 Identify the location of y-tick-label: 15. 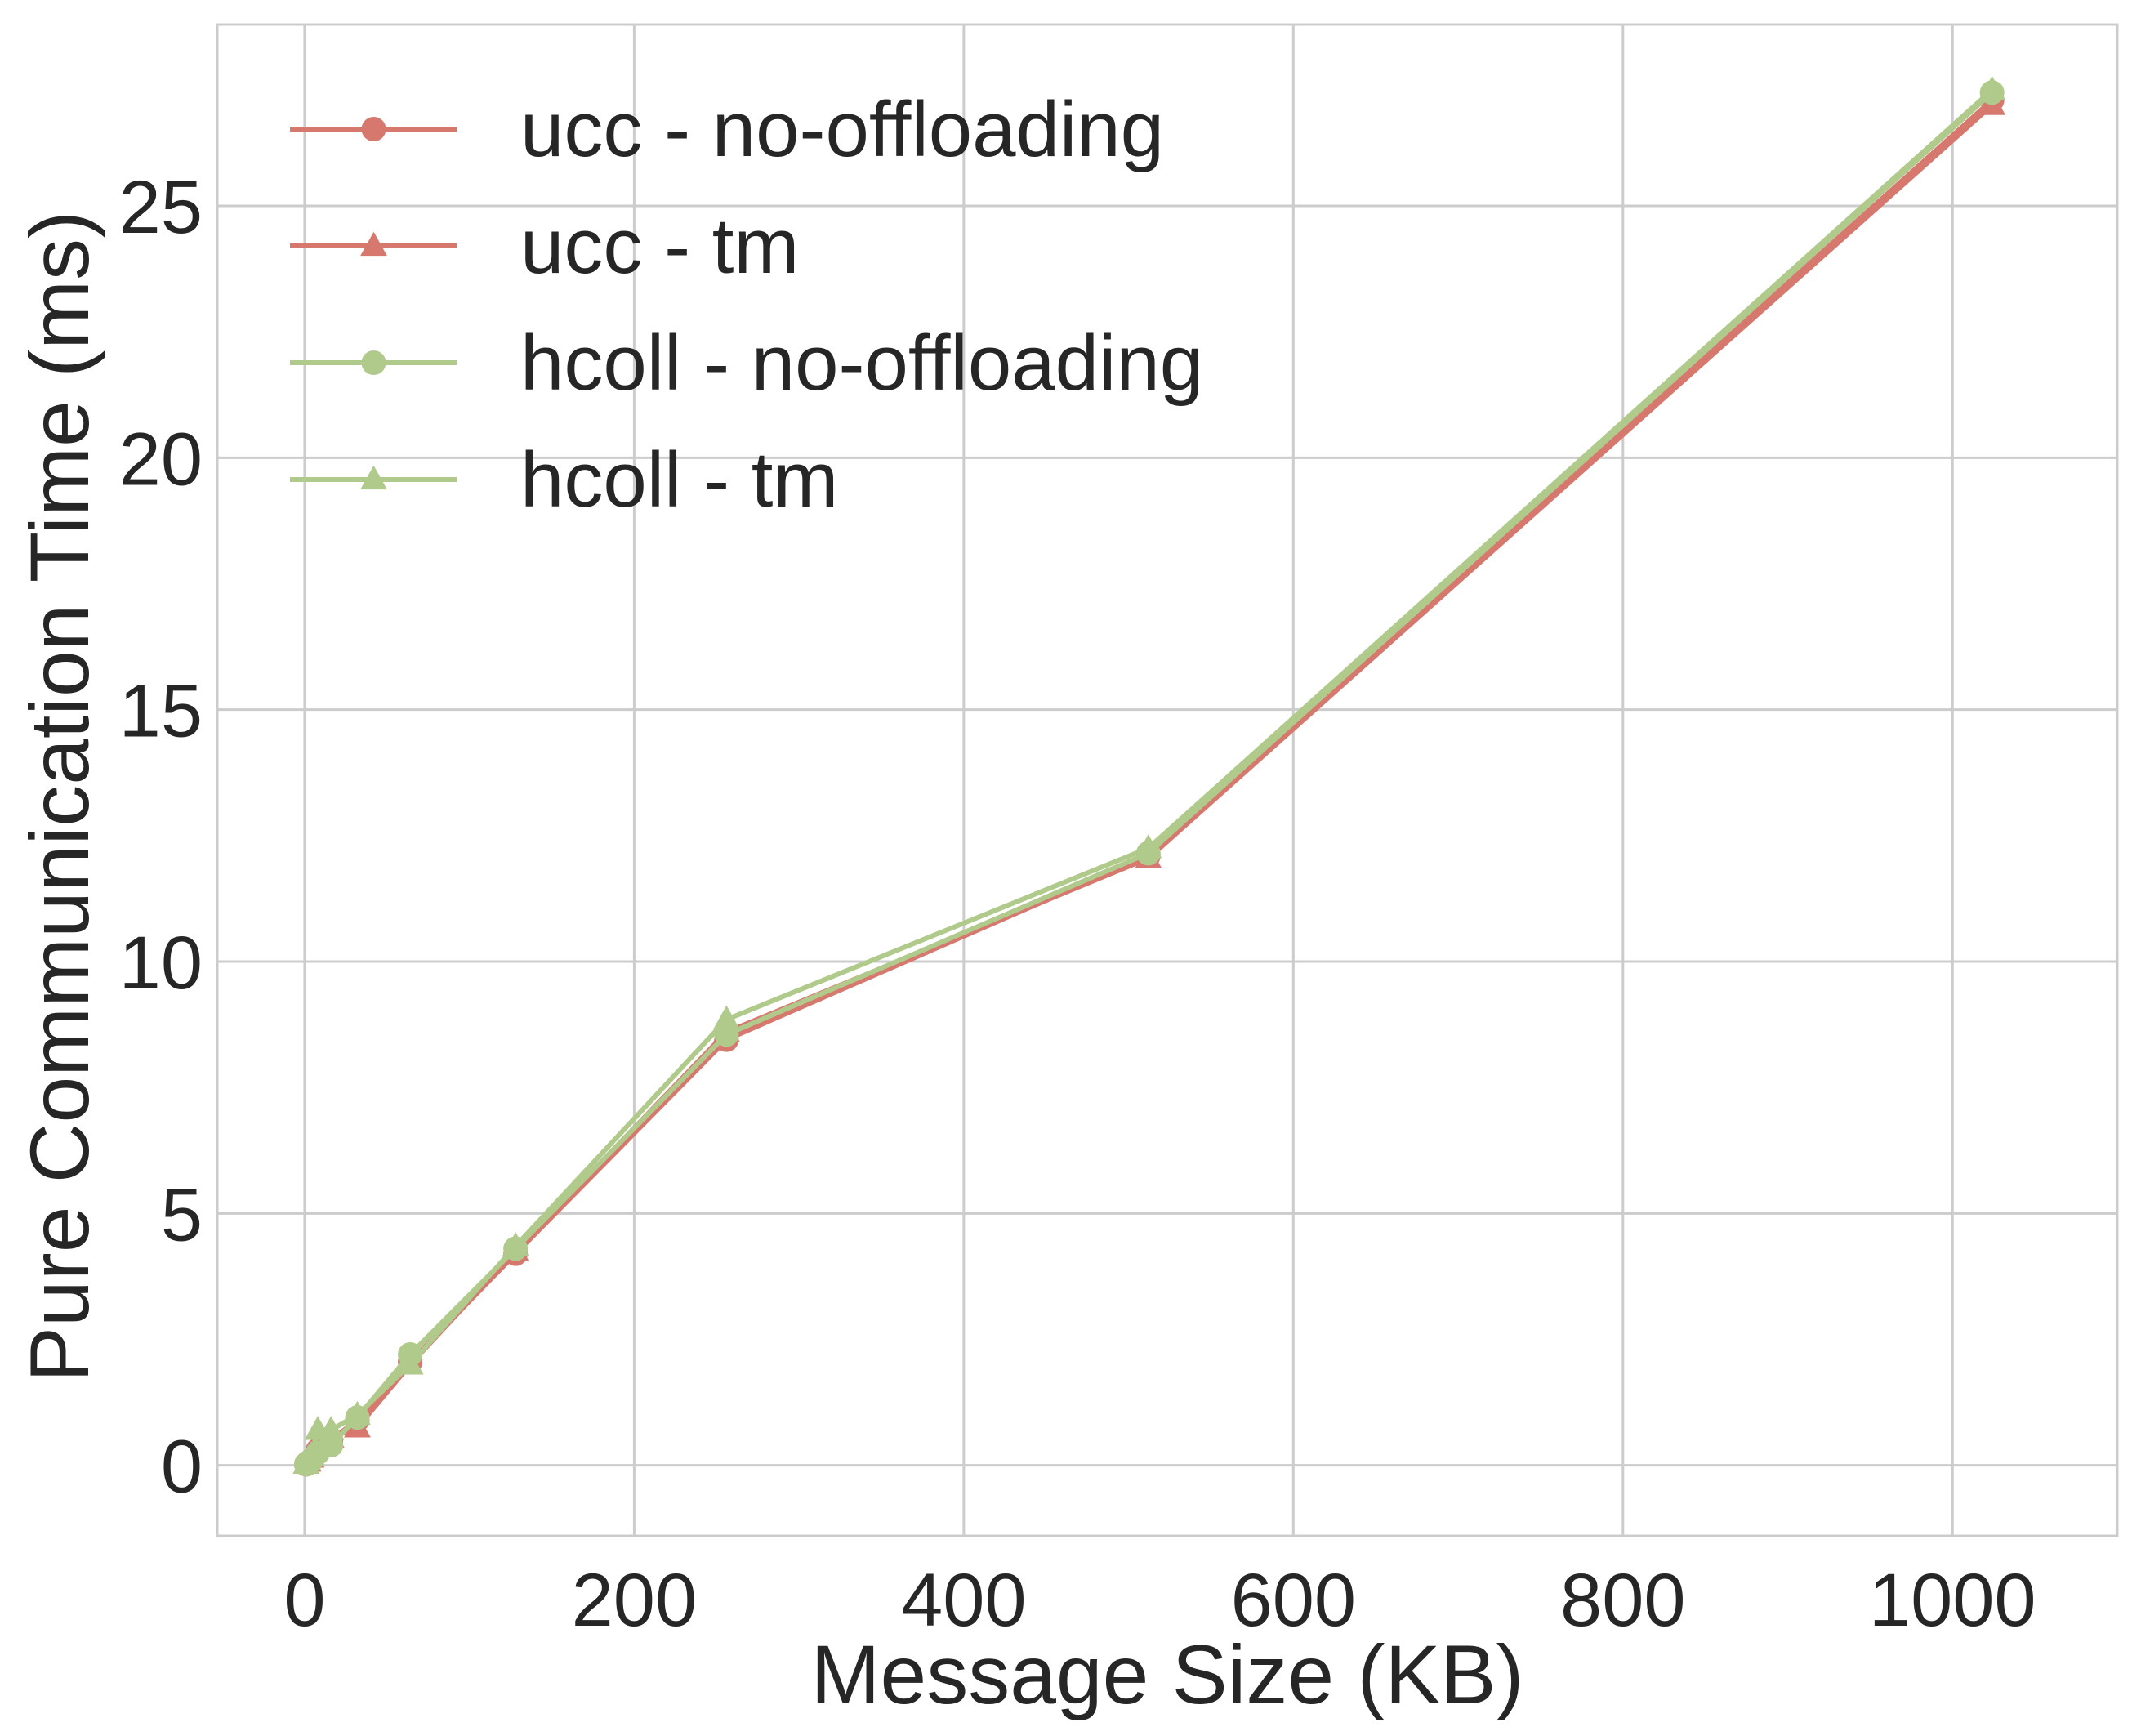
(161, 712).